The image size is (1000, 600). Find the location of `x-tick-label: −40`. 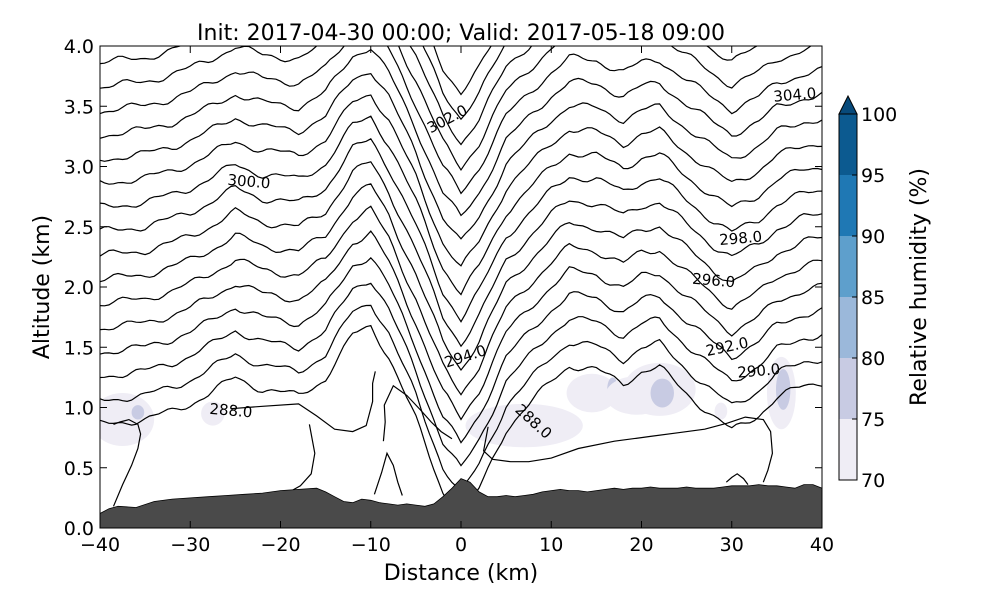

x-tick-label: −40 is located at coordinates (100, 545).